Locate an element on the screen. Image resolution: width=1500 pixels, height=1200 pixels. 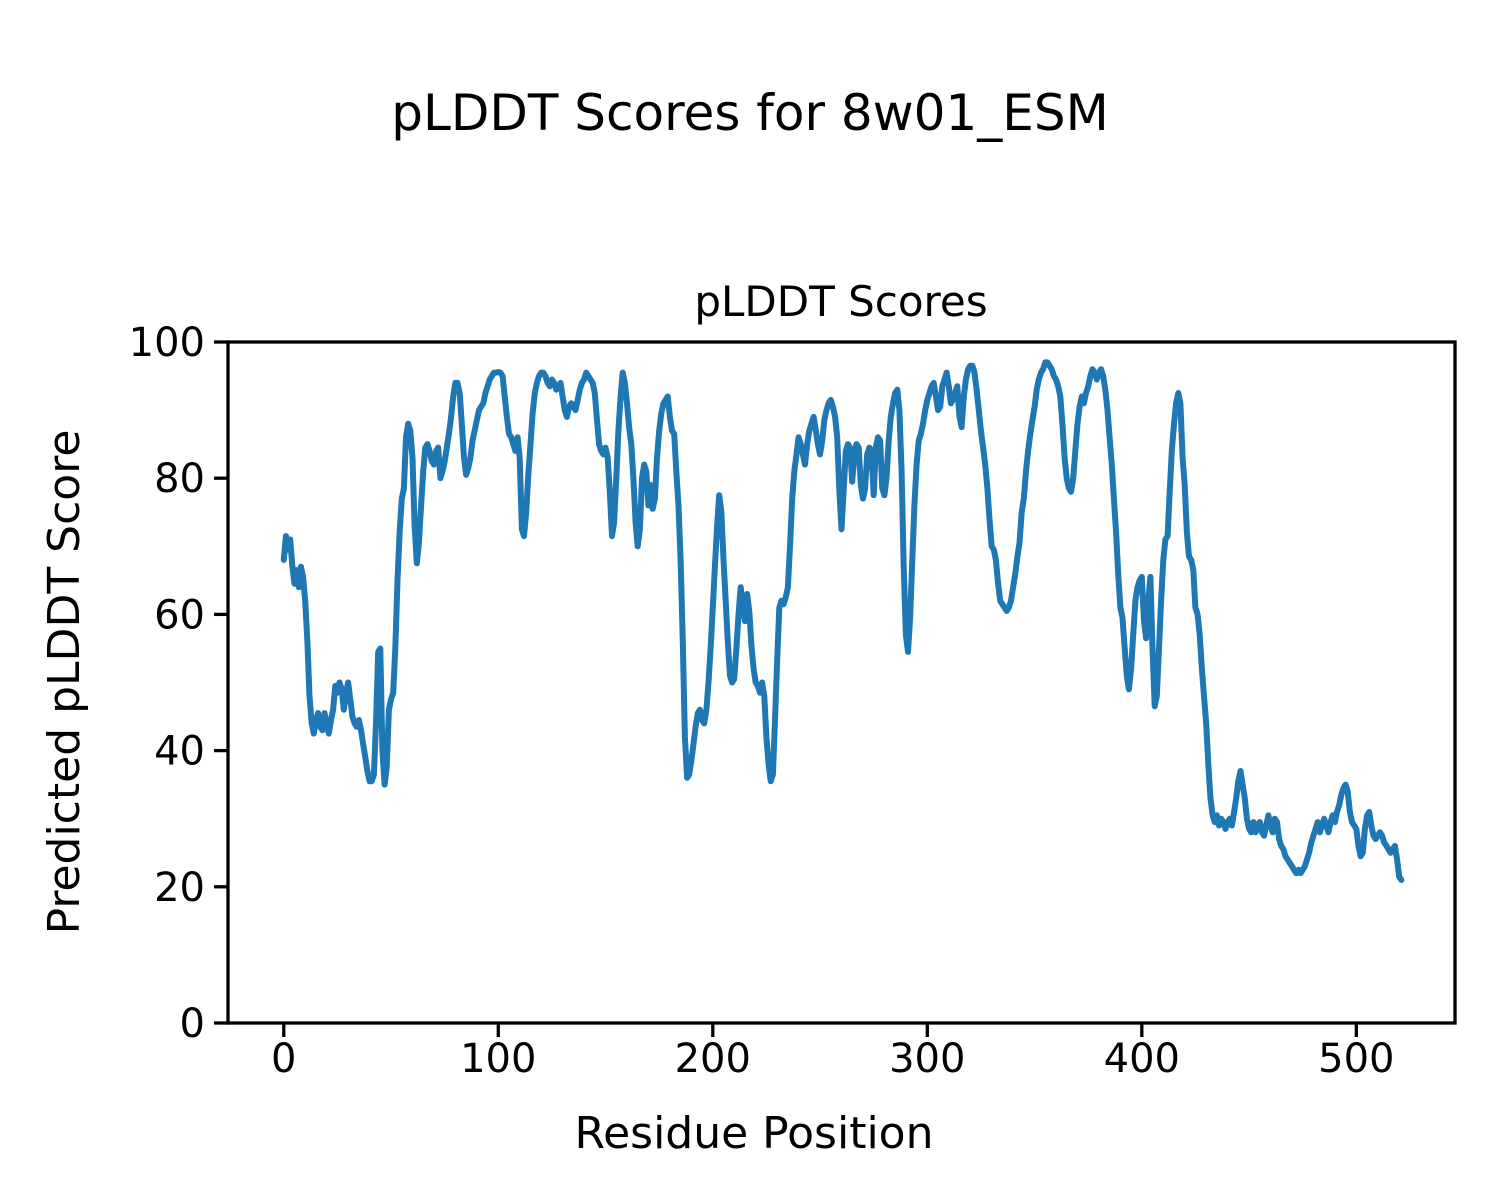
y-tick-label: 0 is located at coordinates (192, 1024).